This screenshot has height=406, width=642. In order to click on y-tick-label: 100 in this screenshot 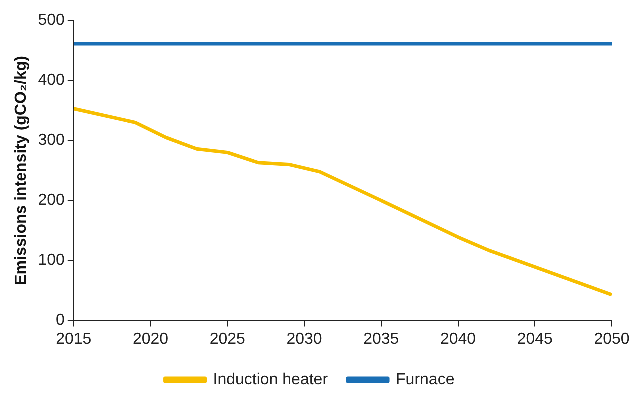, I will do `click(51, 261)`.